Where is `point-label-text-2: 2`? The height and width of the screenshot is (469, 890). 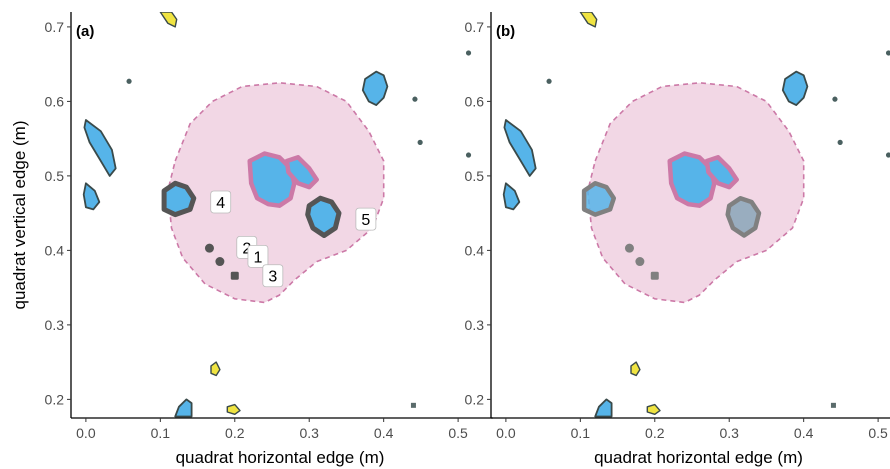
point-label-text-2: 2 is located at coordinates (246, 248).